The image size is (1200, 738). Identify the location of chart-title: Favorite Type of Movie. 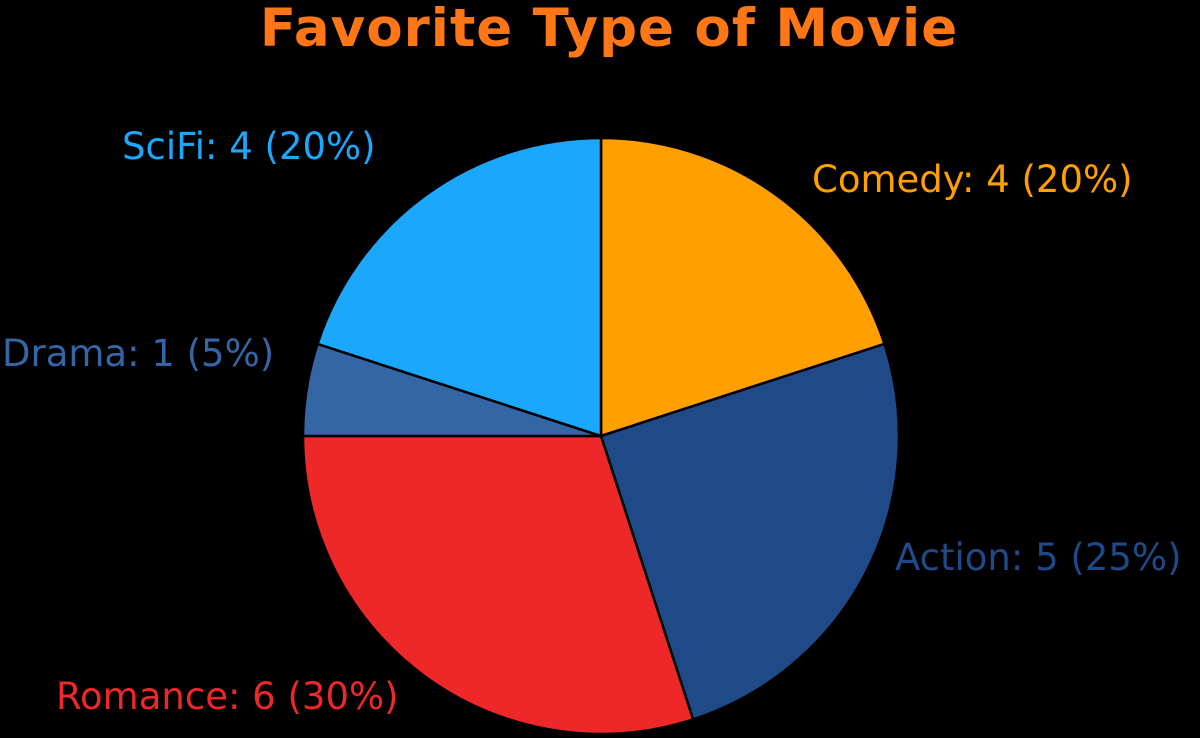
(609, 29).